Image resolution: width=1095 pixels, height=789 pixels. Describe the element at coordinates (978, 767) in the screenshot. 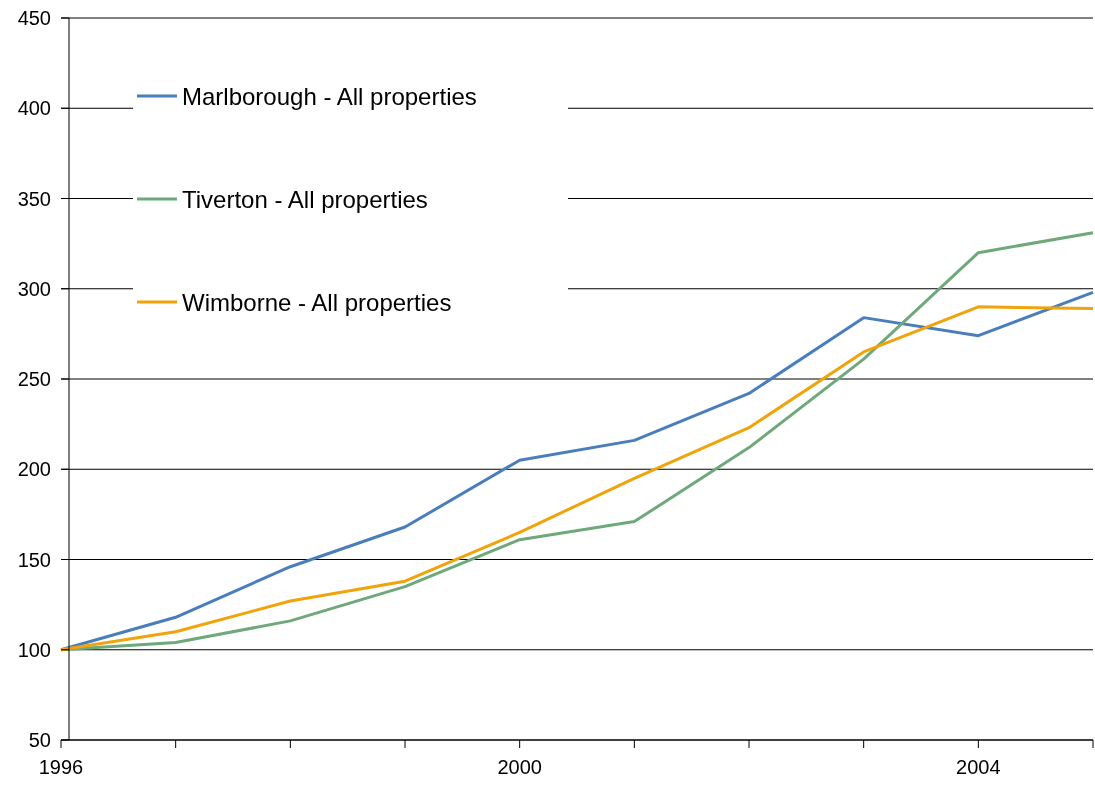

I see `x-tick-label: 2004` at that location.